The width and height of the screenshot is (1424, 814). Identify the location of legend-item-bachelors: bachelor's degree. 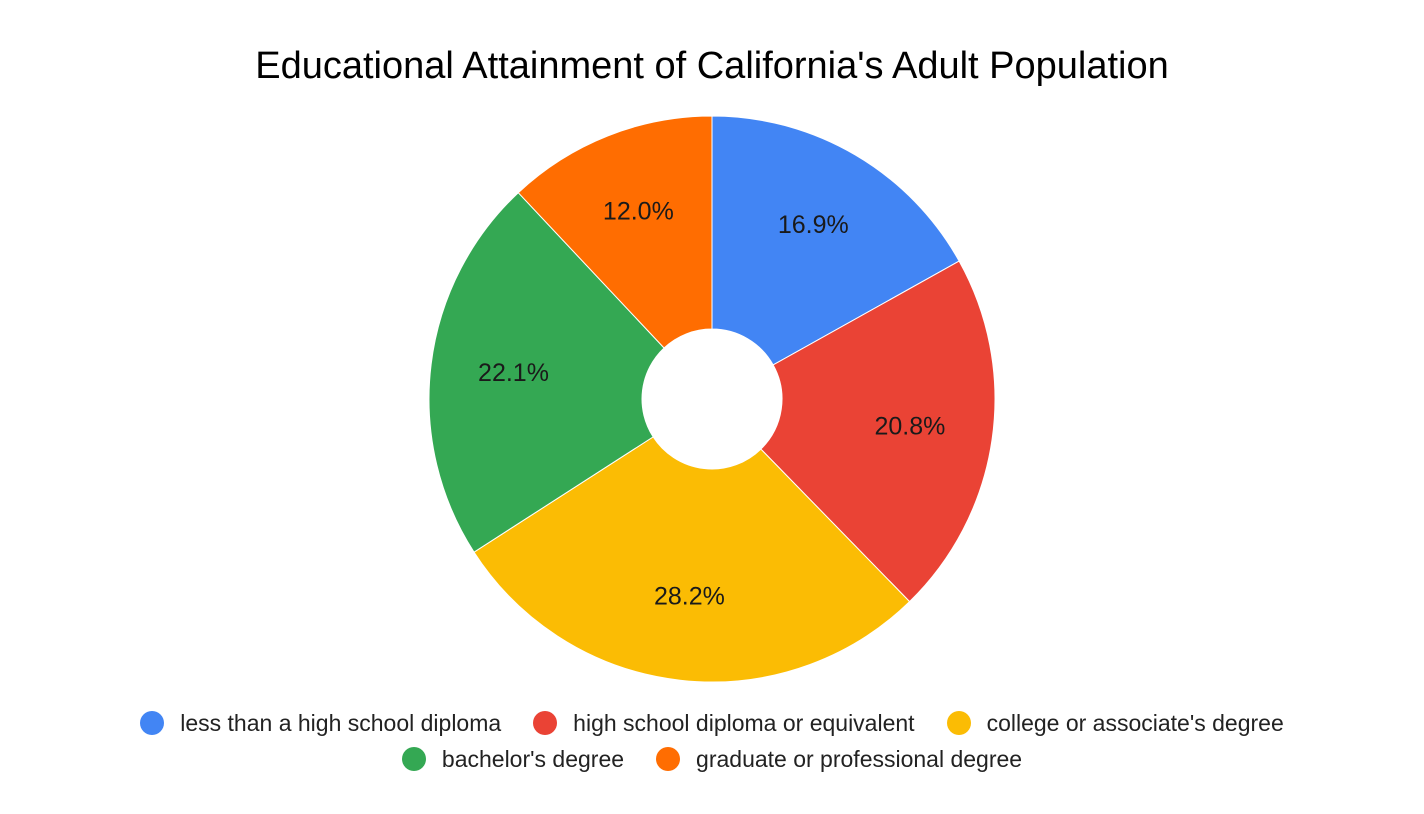
(513, 759).